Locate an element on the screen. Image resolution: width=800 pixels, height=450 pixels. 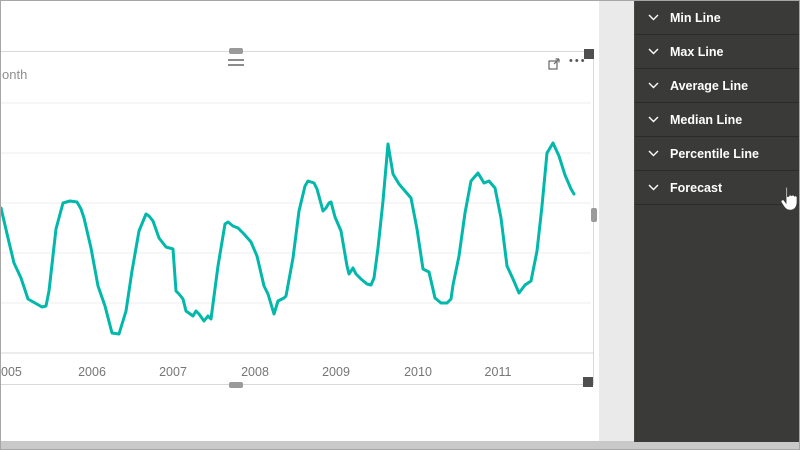
chart-title: onth is located at coordinates (15, 74).